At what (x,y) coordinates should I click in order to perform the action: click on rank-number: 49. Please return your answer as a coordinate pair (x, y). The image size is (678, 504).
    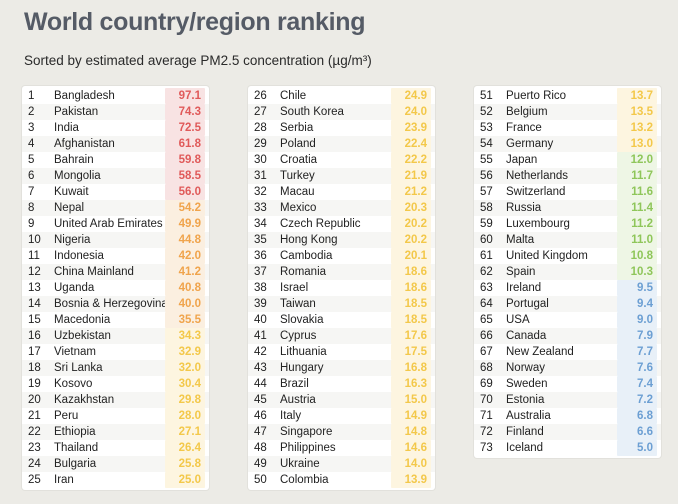
    Looking at the image, I should click on (260, 464).